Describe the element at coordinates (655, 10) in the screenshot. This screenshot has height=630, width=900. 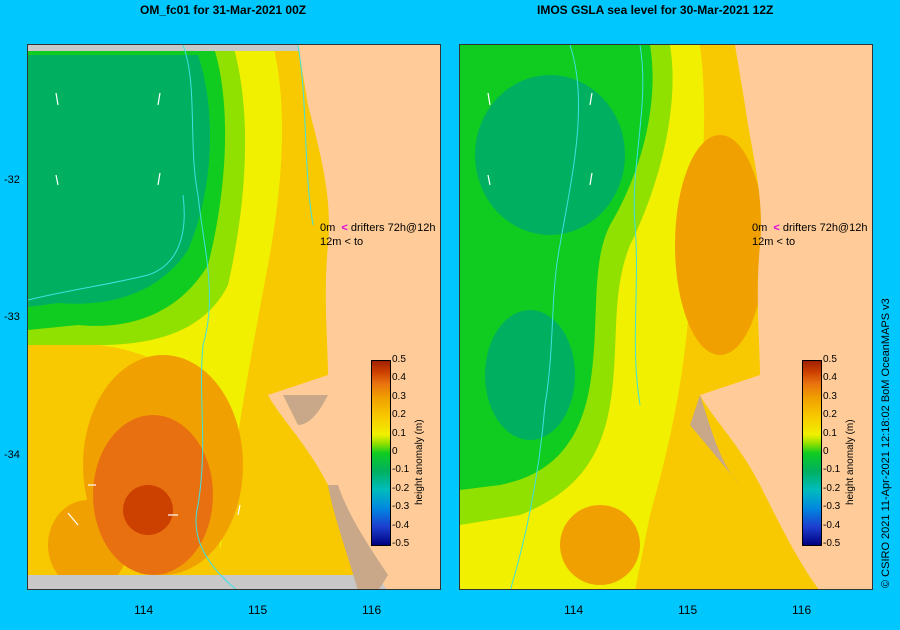
I see `right-map-title: IMOS GSLA sea level for 30-Mar-2021 12Z` at that location.